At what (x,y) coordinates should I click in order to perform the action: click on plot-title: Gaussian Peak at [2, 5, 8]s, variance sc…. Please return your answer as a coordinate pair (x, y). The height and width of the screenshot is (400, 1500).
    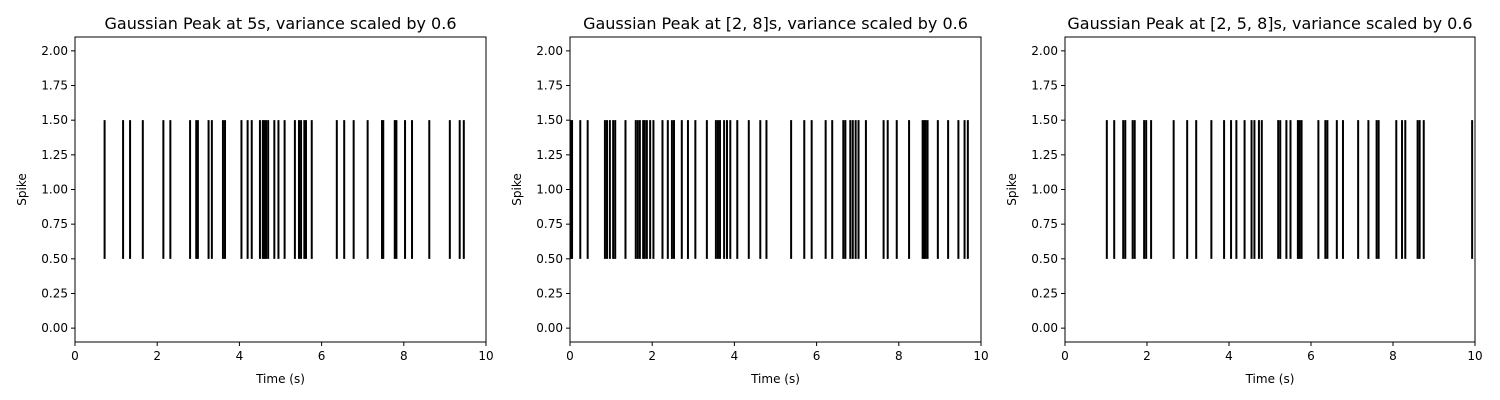
    Looking at the image, I should click on (1269, 23).